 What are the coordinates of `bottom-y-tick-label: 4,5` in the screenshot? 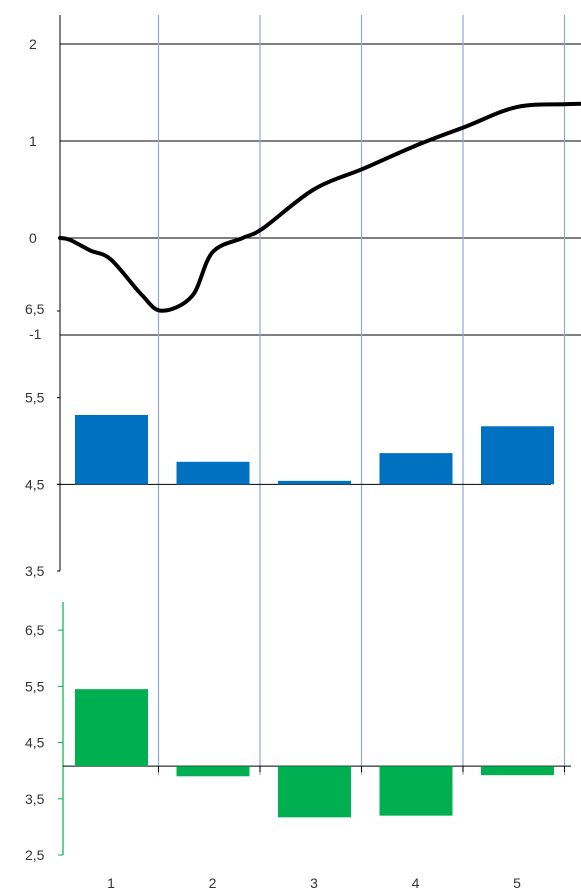 It's located at (35, 743).